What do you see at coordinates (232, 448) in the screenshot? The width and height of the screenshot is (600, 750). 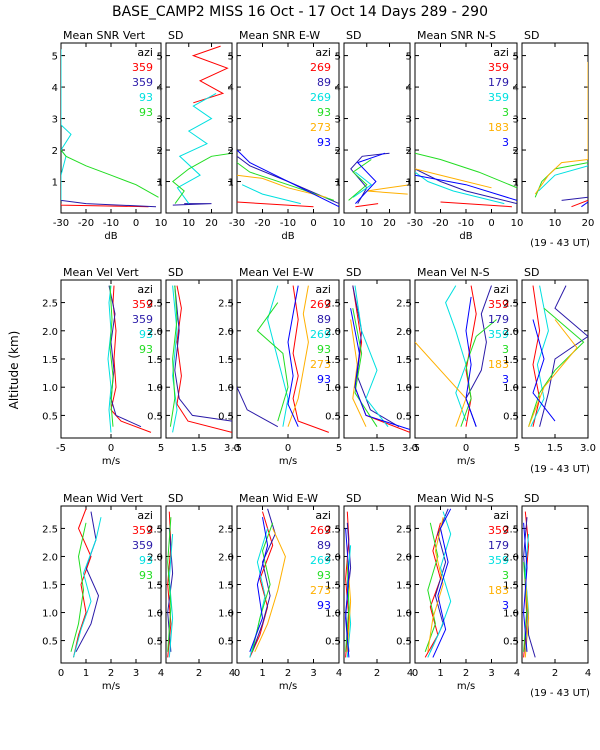 I see `x-tick-label: 3.0` at bounding box center [232, 448].